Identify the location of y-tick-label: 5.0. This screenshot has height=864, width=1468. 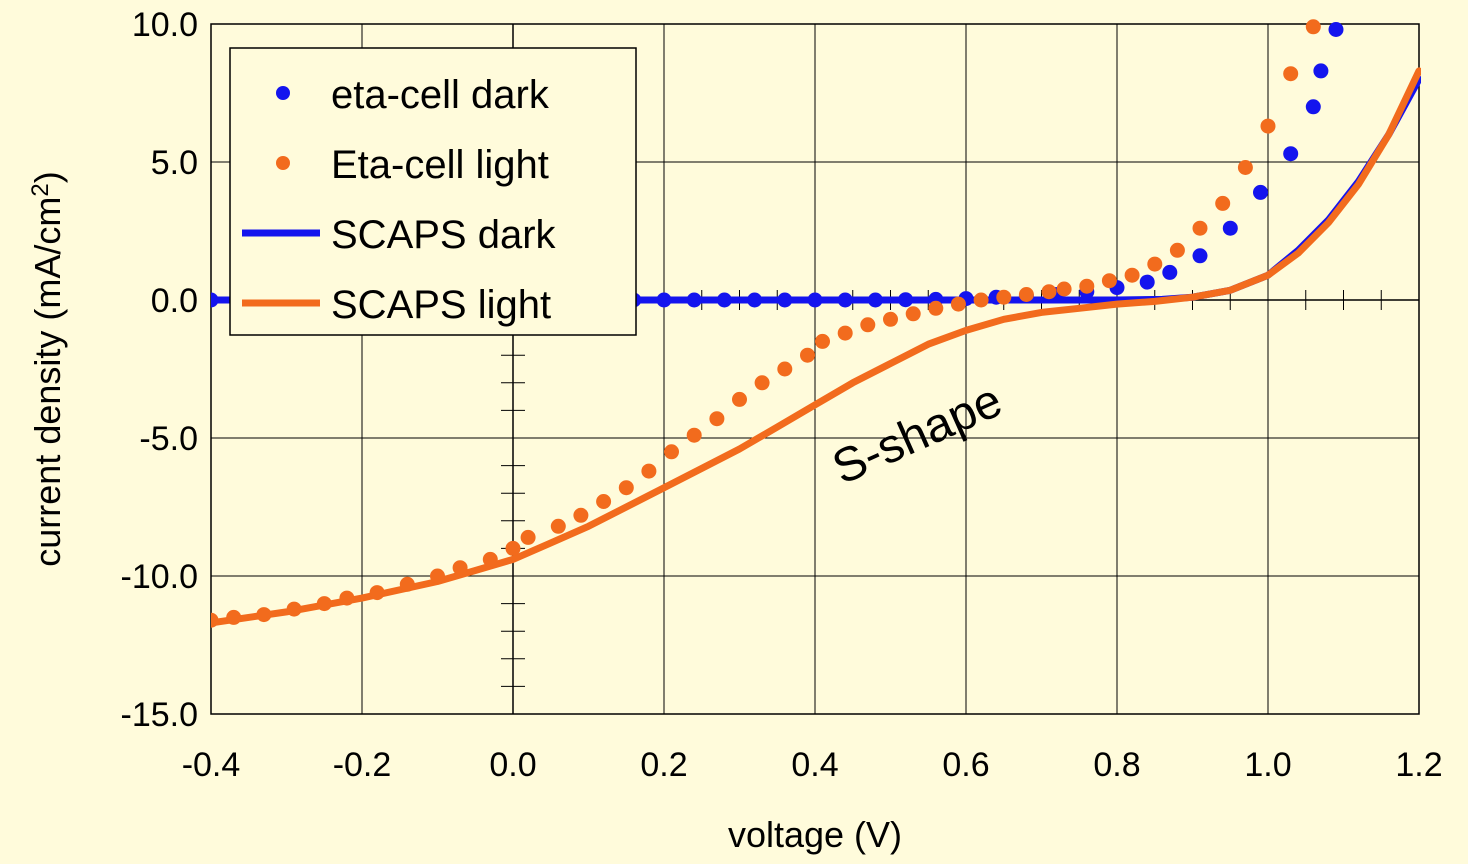
(174, 163).